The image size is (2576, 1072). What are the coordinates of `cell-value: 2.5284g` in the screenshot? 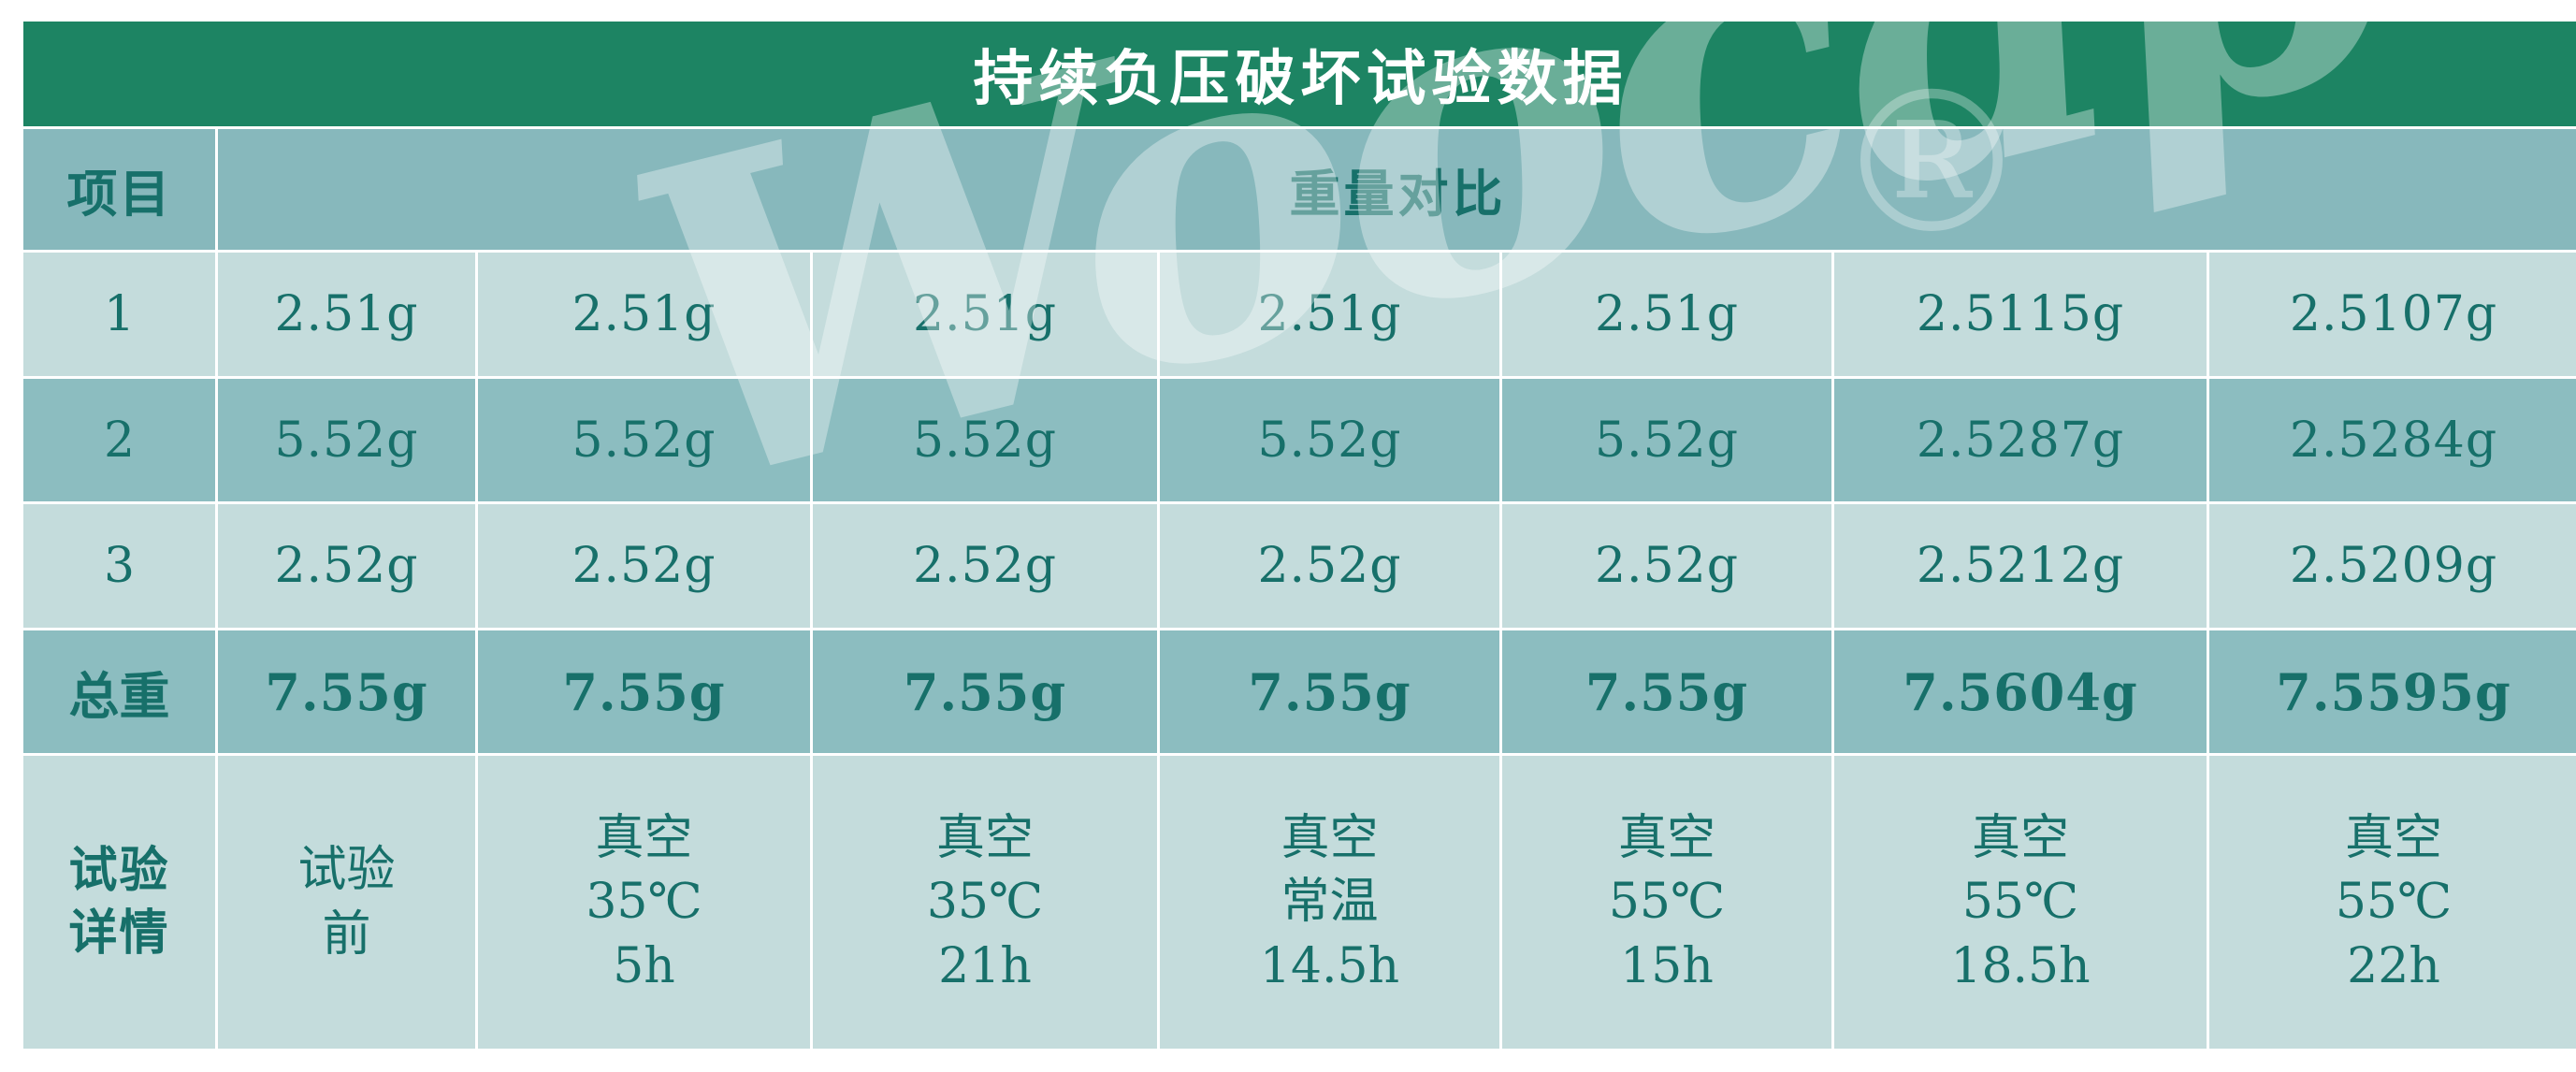 It's located at (2392, 440).